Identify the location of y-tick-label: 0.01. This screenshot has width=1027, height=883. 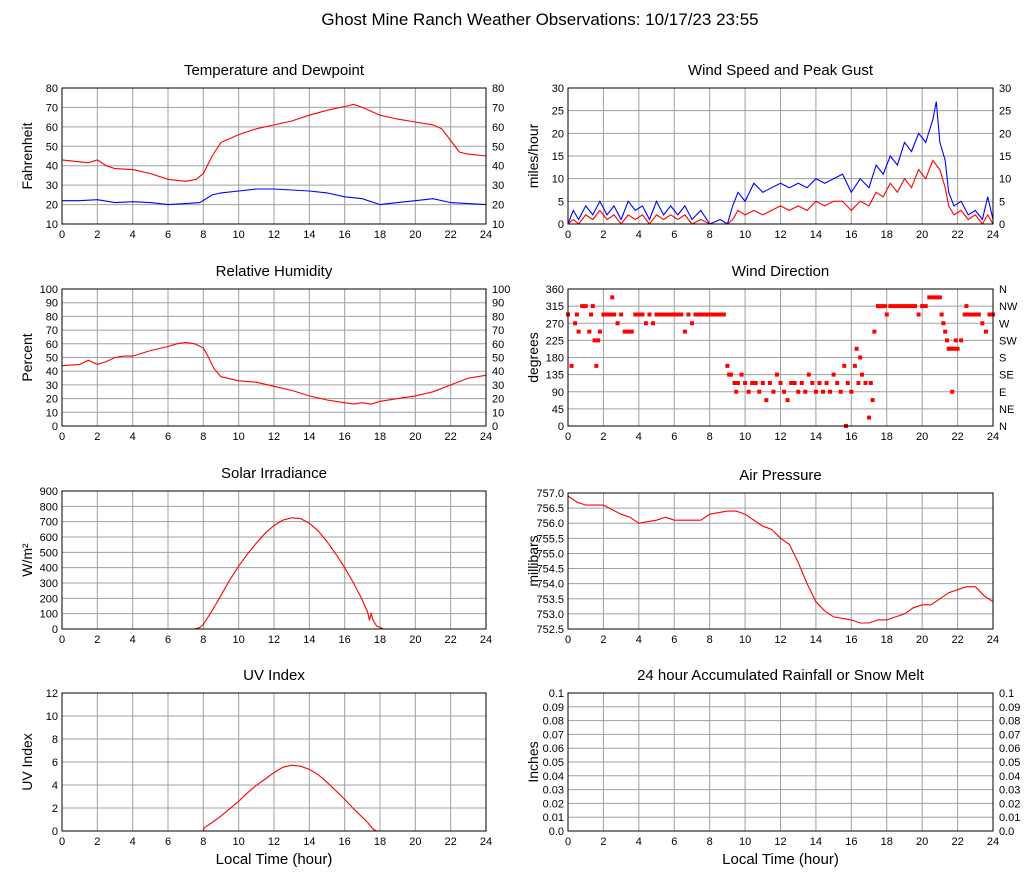
(553, 818).